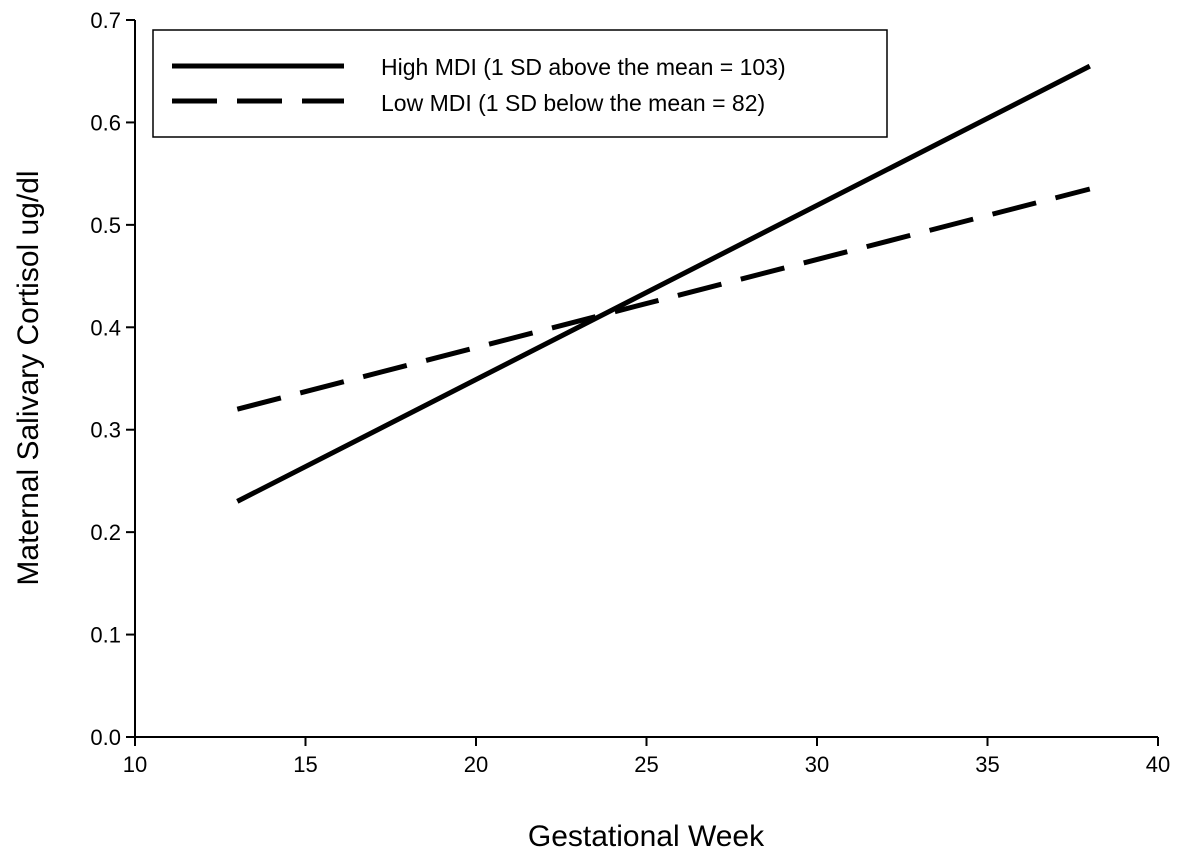 The image size is (1191, 854). What do you see at coordinates (105, 737) in the screenshot?
I see `y-tick-label: 0.0` at bounding box center [105, 737].